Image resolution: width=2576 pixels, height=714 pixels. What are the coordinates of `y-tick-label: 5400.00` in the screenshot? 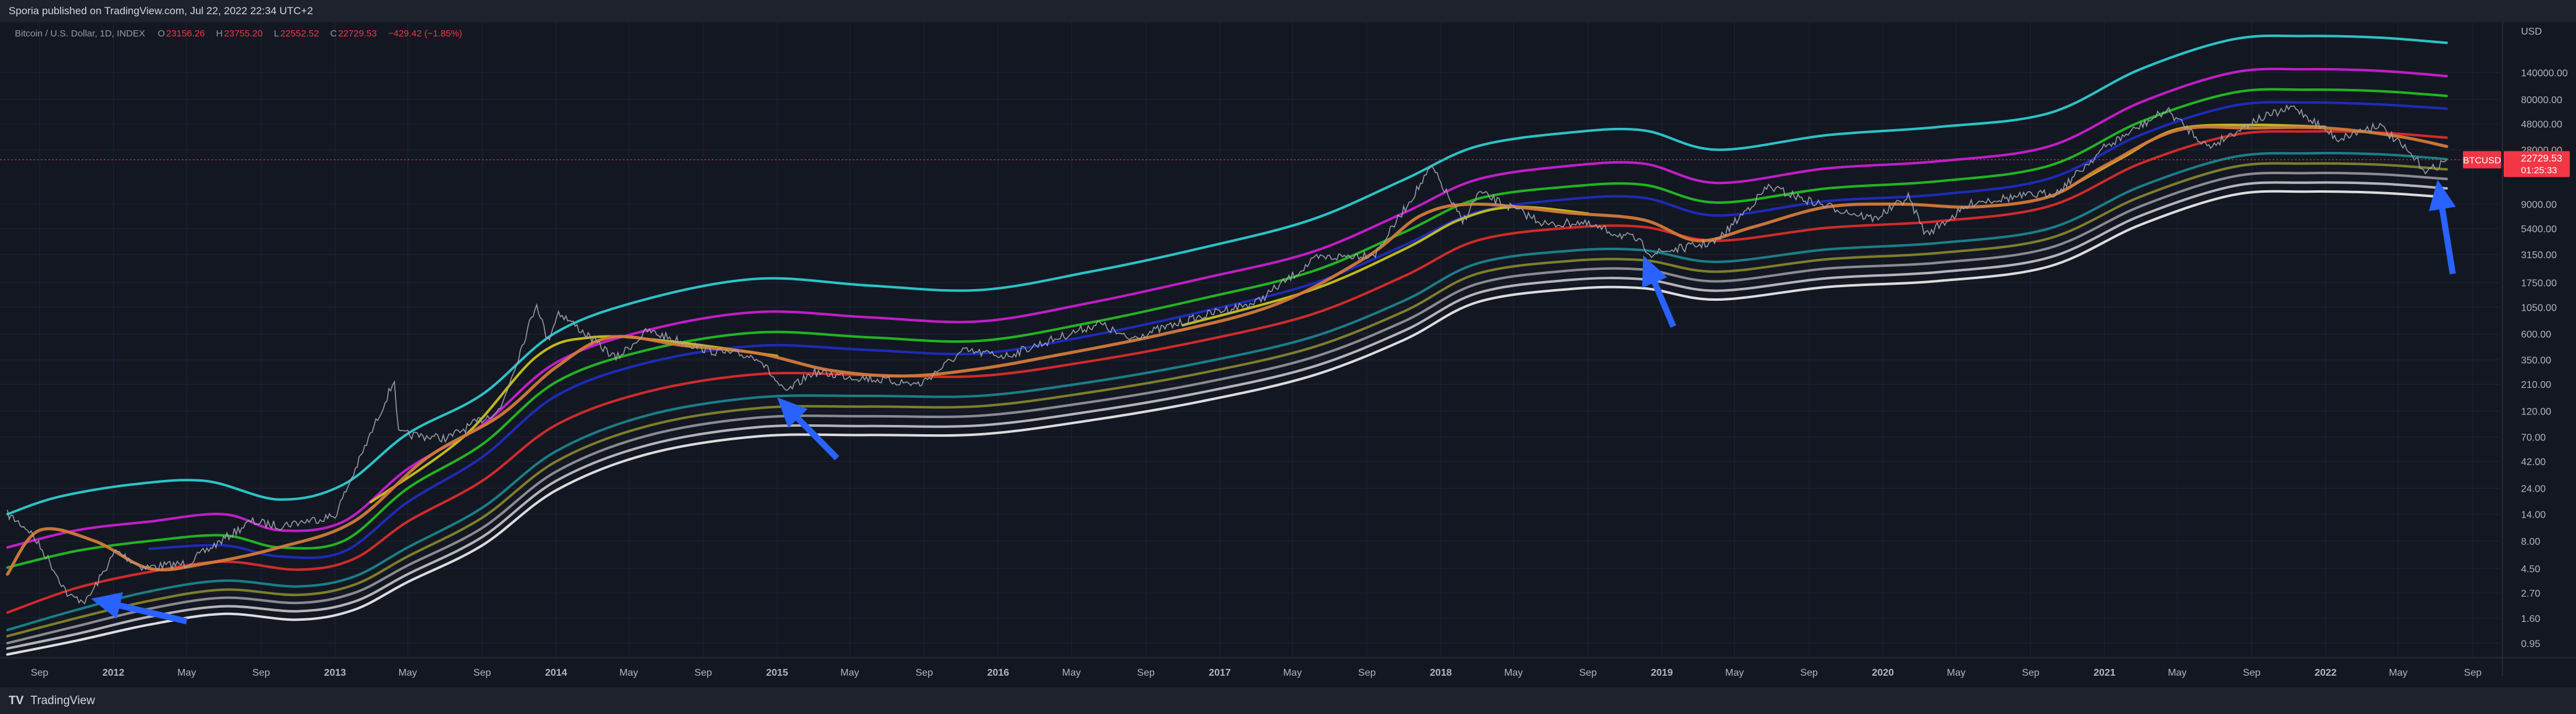 It's located at (2539, 229).